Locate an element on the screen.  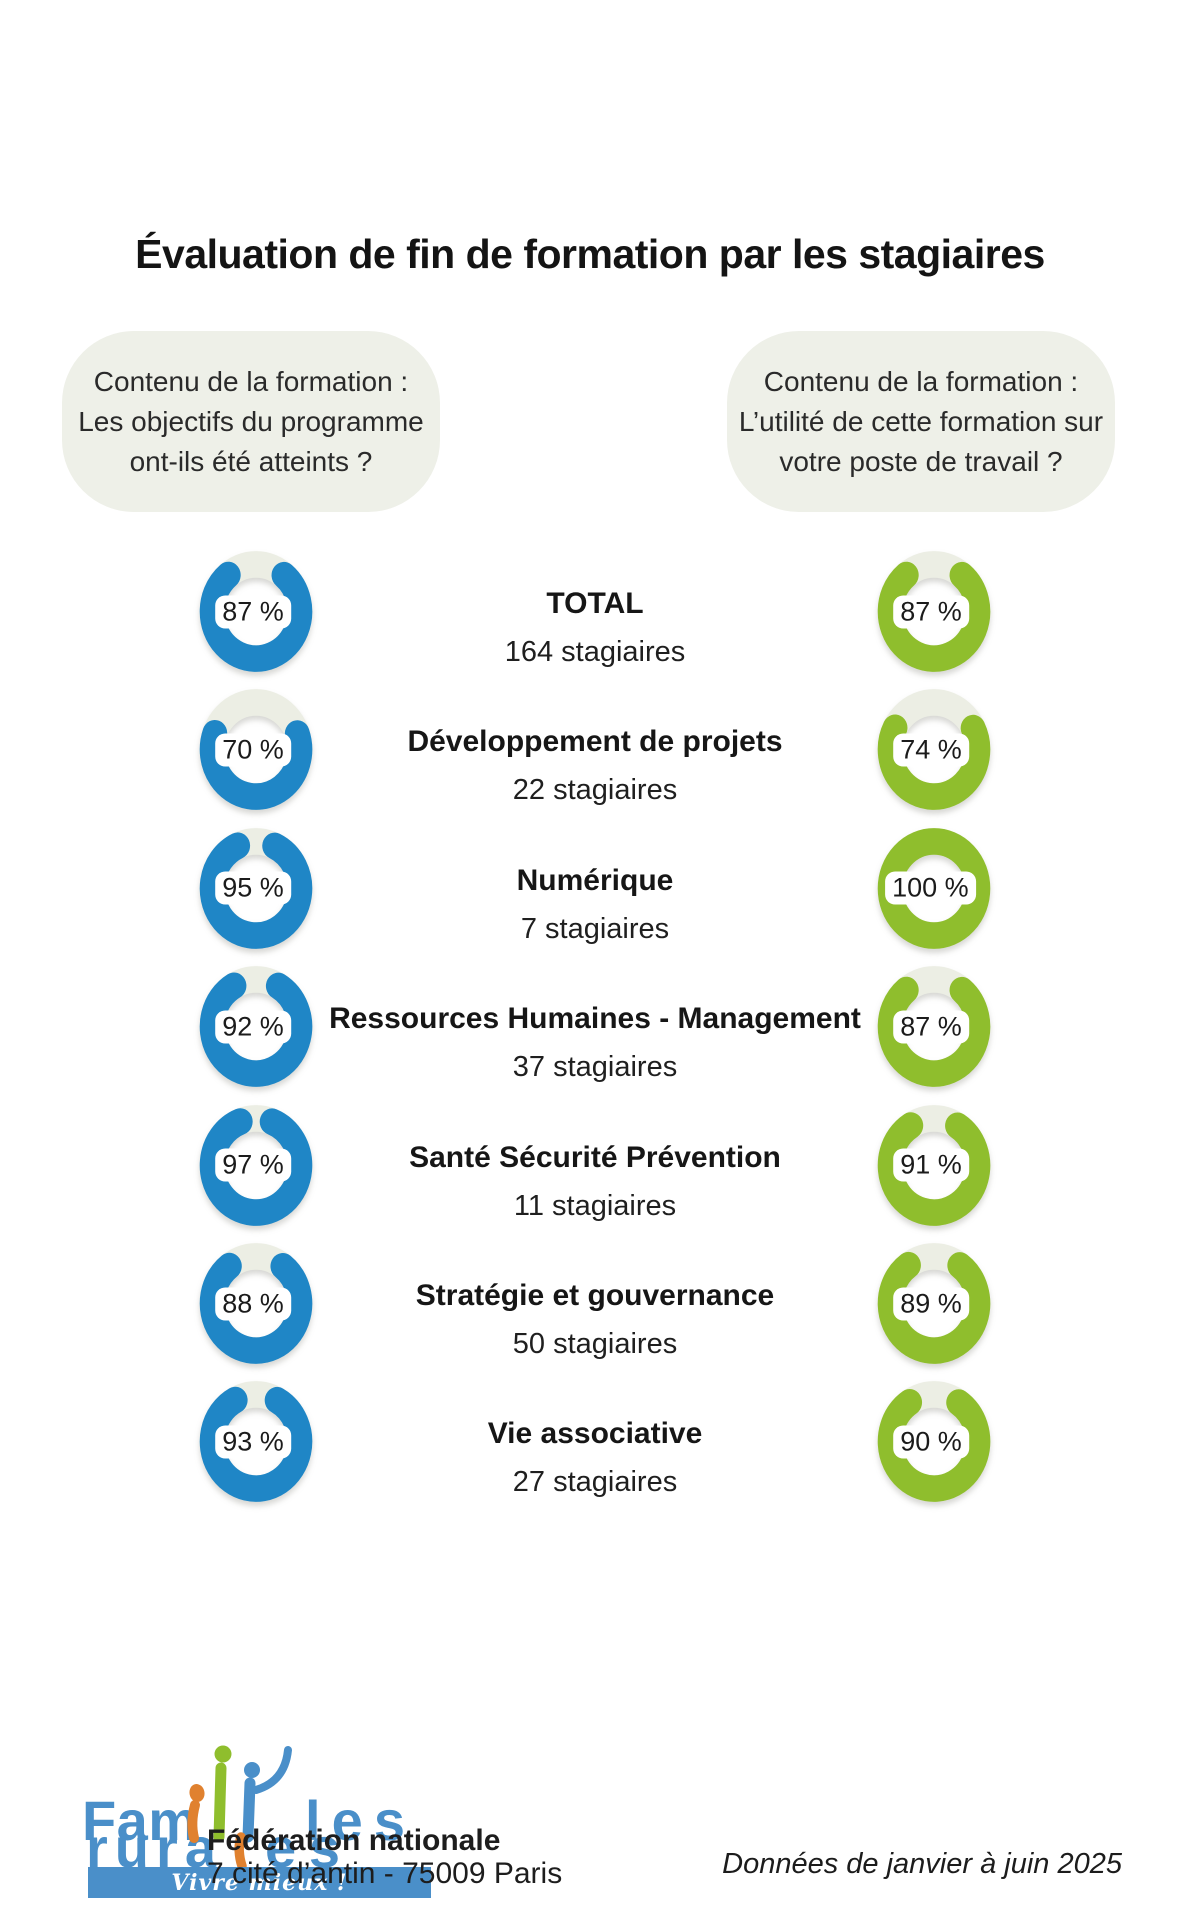
percent-label-objectives: 88 % is located at coordinates (253, 1303).